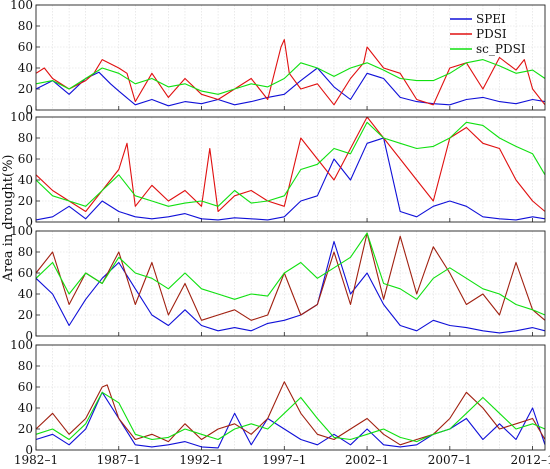 The width and height of the screenshot is (550, 469). What do you see at coordinates (284, 460) in the screenshot?
I see `x-tick-label: 1997–1` at bounding box center [284, 460].